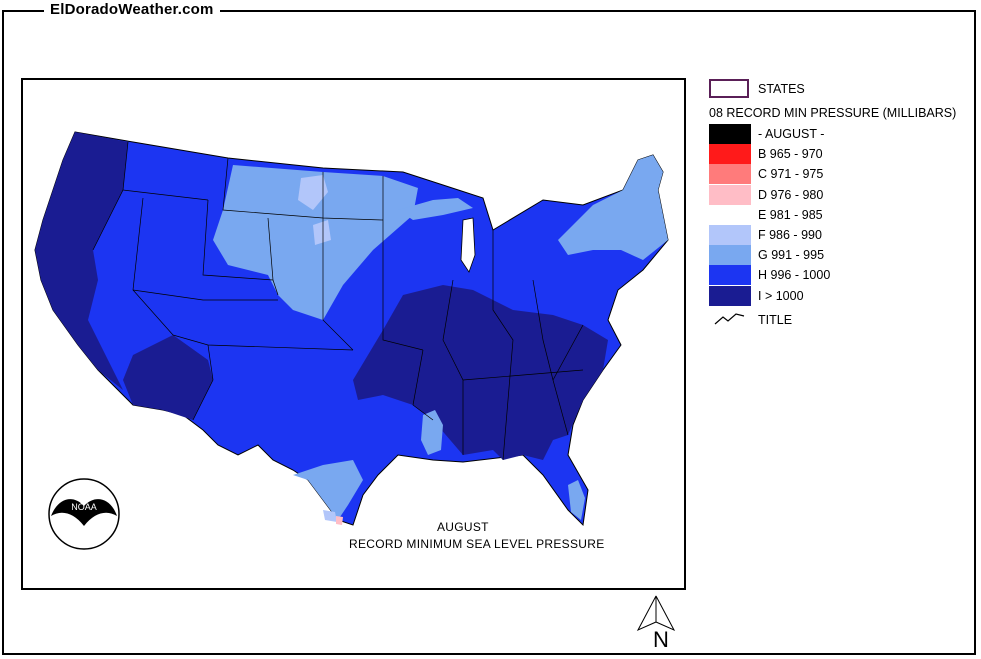 The width and height of the screenshot is (981, 659). I want to click on lake-michigan, so click(468, 245).